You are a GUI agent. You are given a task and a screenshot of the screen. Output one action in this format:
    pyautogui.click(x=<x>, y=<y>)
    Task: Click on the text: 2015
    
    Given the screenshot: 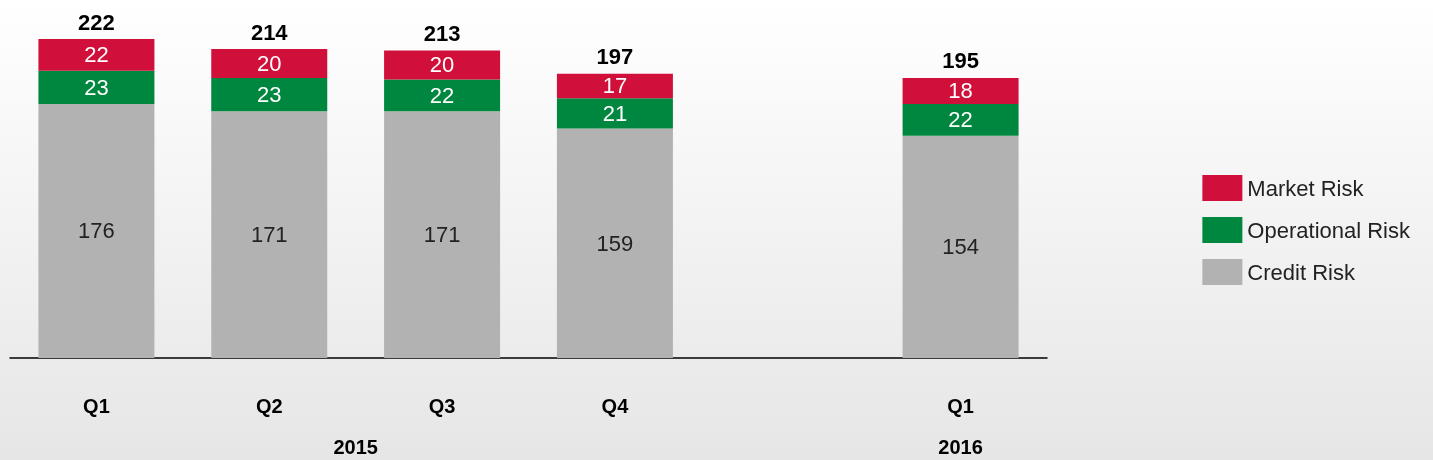 What is the action you would take?
    pyautogui.click(x=355, y=447)
    